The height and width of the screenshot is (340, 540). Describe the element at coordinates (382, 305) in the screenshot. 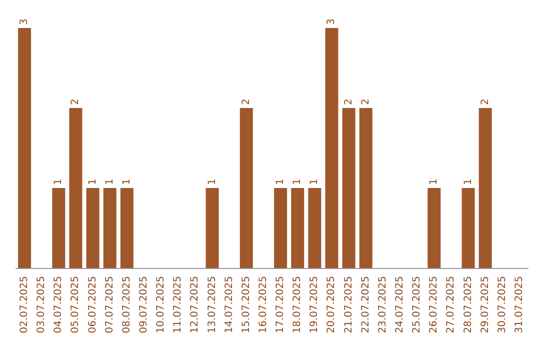

I see `x-tick-label: 23.07.2025` at that location.